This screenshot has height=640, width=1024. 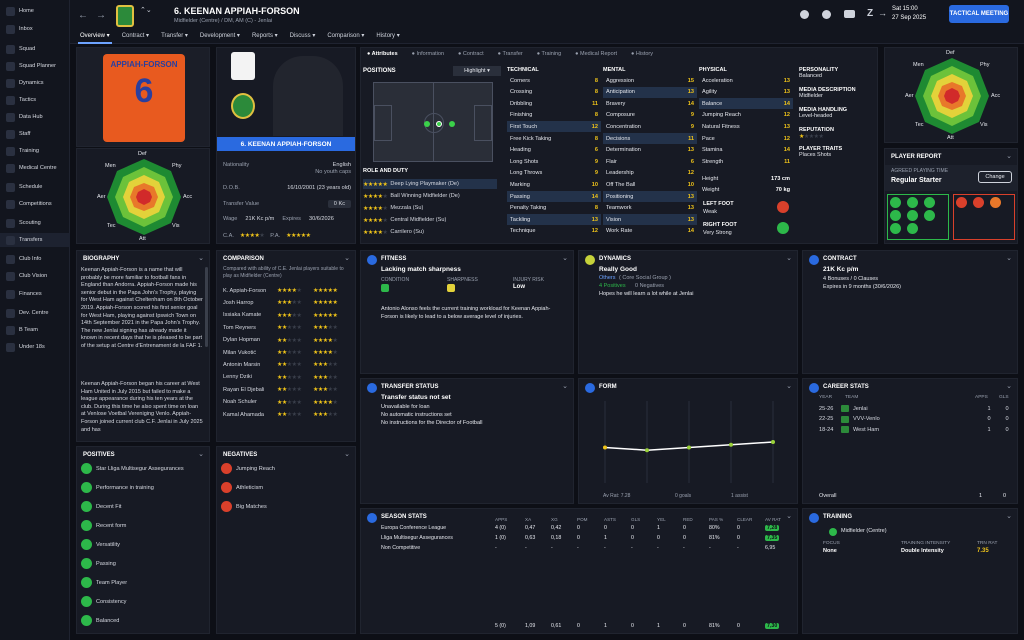 What do you see at coordinates (286, 506) in the screenshot?
I see `negative-item: Big Matches` at bounding box center [286, 506].